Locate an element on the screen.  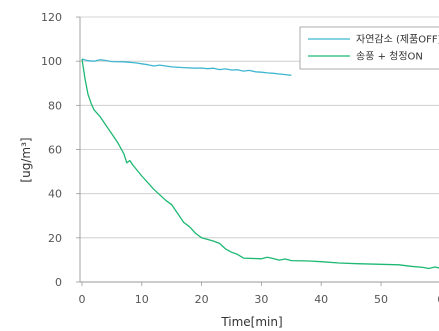
y-tick-label: 60 is located at coordinates (55, 150).